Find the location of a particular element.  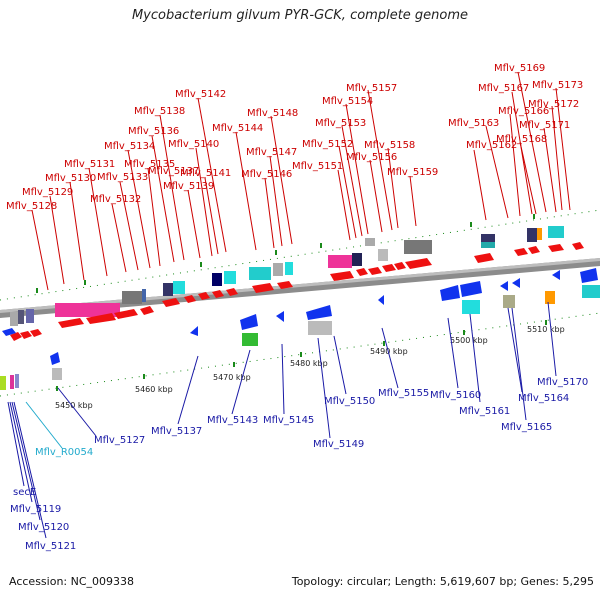

rna-leader is located at coordinates (44, 425).